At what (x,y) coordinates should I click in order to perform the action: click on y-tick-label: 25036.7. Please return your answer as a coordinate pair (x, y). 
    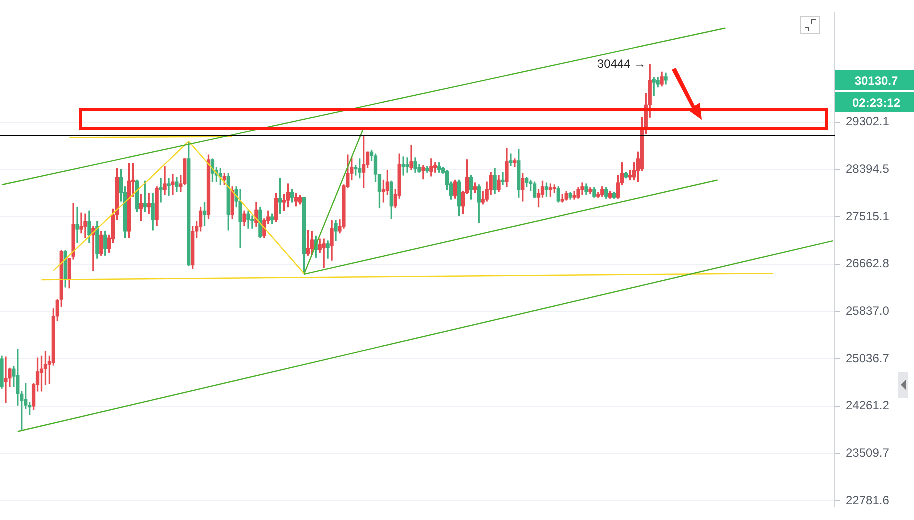
    Looking at the image, I should click on (868, 358).